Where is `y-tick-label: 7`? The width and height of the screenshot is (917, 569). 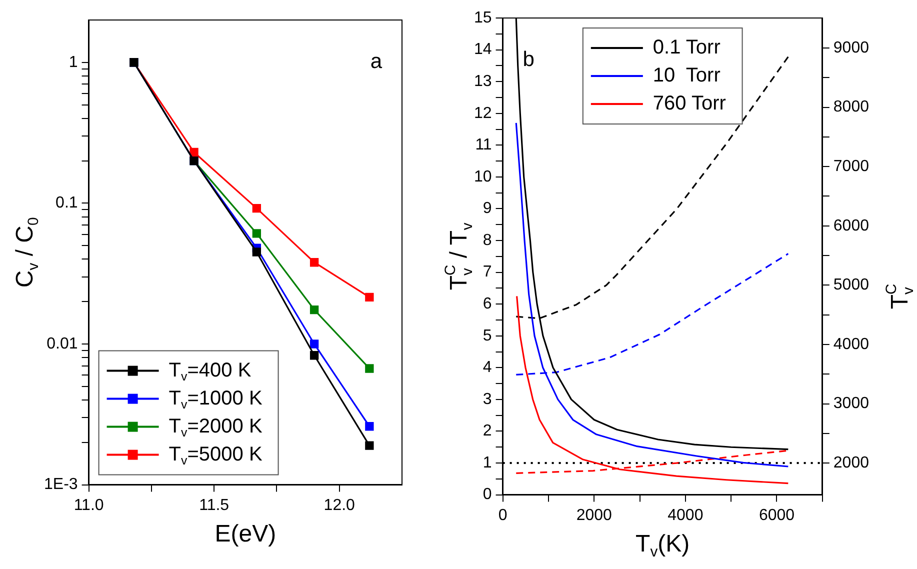 y-tick-label: 7 is located at coordinates (487, 272).